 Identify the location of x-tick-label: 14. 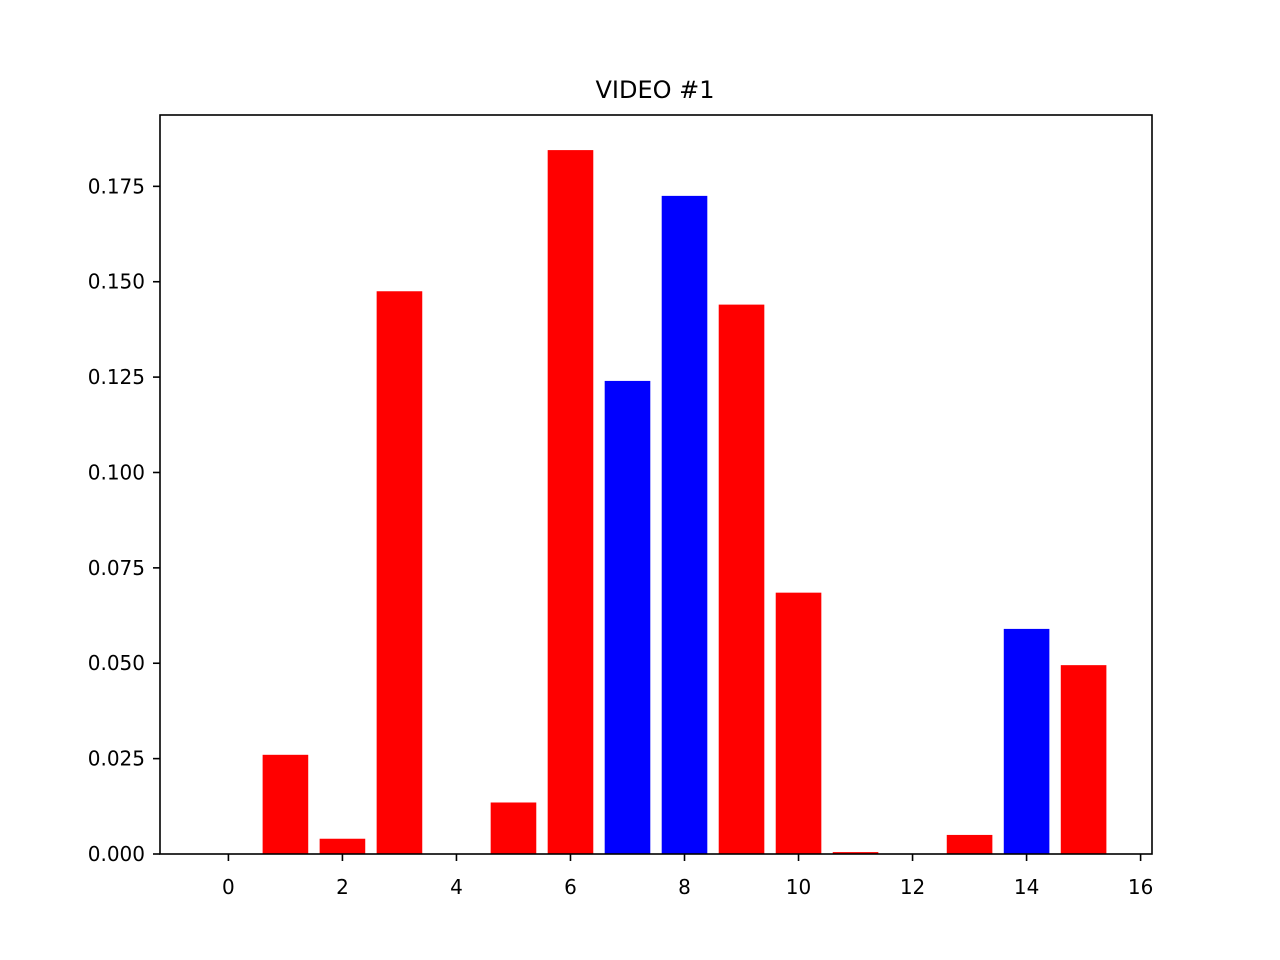
(1026, 887).